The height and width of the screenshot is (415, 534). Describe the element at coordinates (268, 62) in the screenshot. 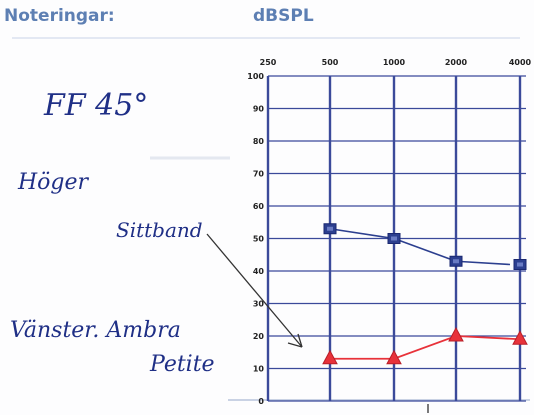

I see `x-tick-label: 250` at that location.